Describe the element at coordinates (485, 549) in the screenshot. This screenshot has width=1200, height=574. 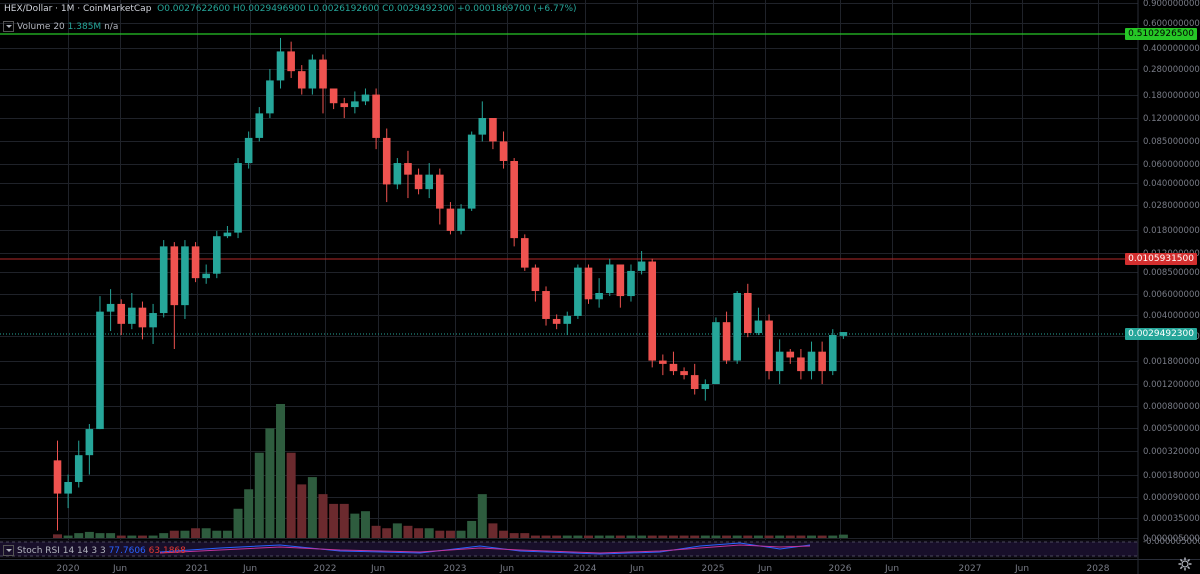
I see `stoch-d-line` at that location.